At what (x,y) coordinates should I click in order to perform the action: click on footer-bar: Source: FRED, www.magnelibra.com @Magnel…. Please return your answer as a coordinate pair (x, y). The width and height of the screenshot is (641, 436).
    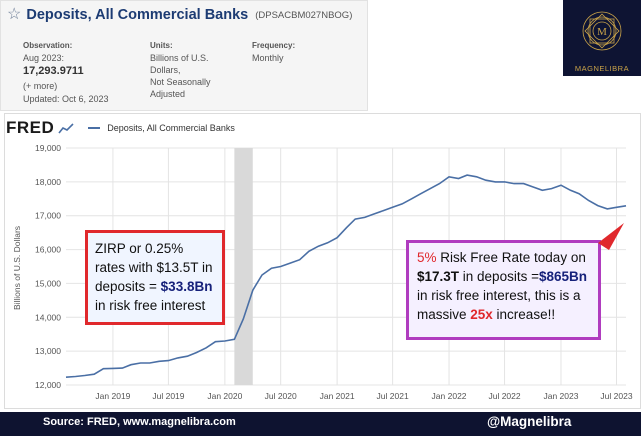
    Looking at the image, I should click on (320, 424).